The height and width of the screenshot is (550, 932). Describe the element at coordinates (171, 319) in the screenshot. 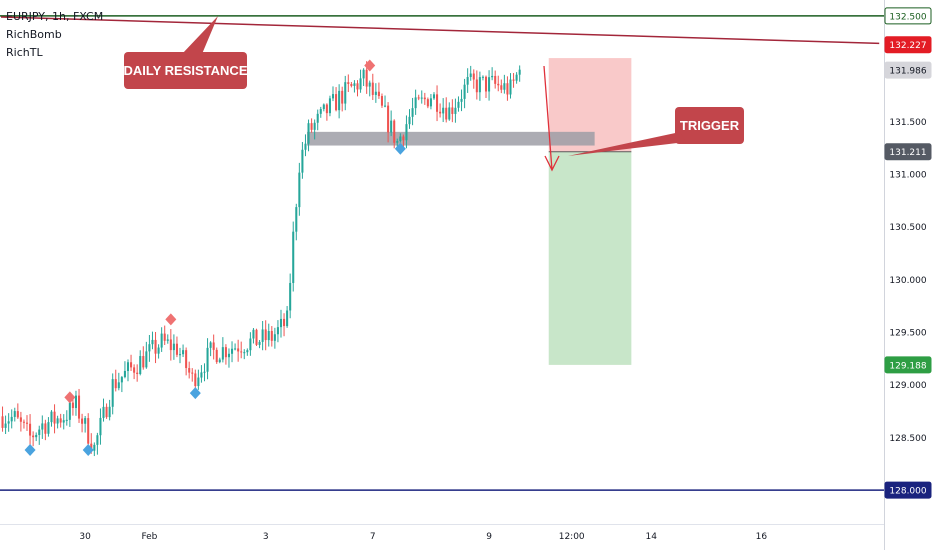

I see `bearish-signal-marker` at that location.